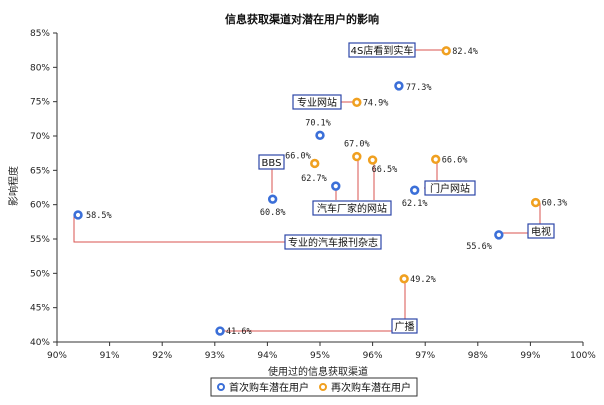  I want to click on y-tick-label: 80%, so click(40, 68).